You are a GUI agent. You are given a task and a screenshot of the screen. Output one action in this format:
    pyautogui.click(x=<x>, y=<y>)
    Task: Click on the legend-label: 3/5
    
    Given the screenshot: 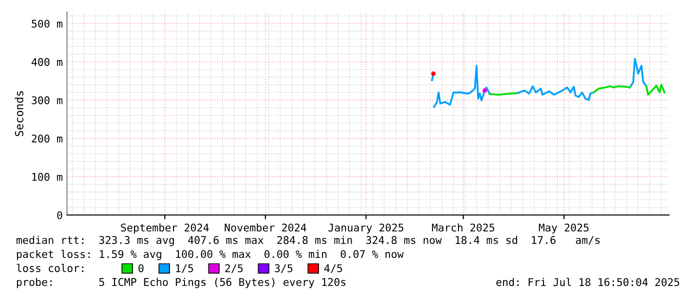 What is the action you would take?
    pyautogui.click(x=283, y=269)
    